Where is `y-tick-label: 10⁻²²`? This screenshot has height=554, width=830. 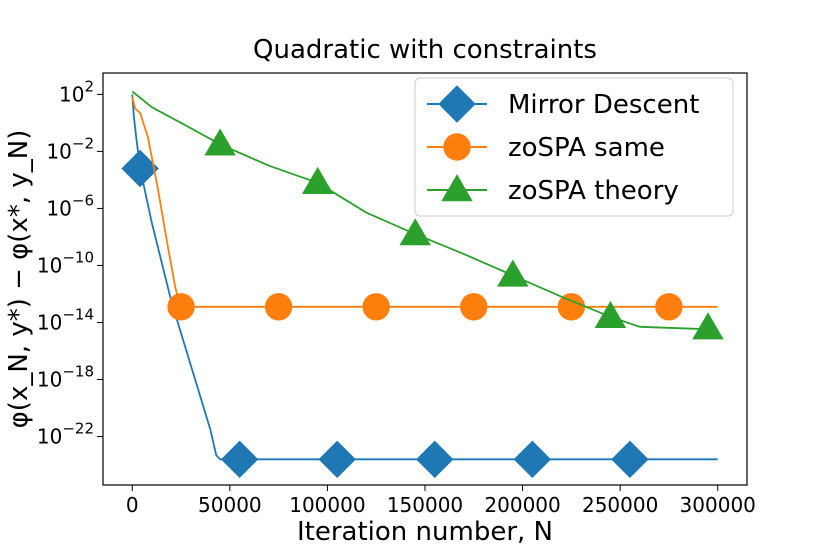
y-tick-label: 10⁻²² is located at coordinates (65, 434).